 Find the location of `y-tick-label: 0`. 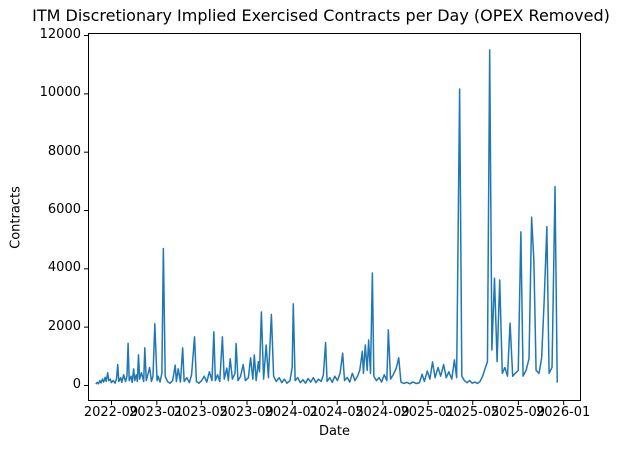

y-tick-label: 0 is located at coordinates (76, 384).